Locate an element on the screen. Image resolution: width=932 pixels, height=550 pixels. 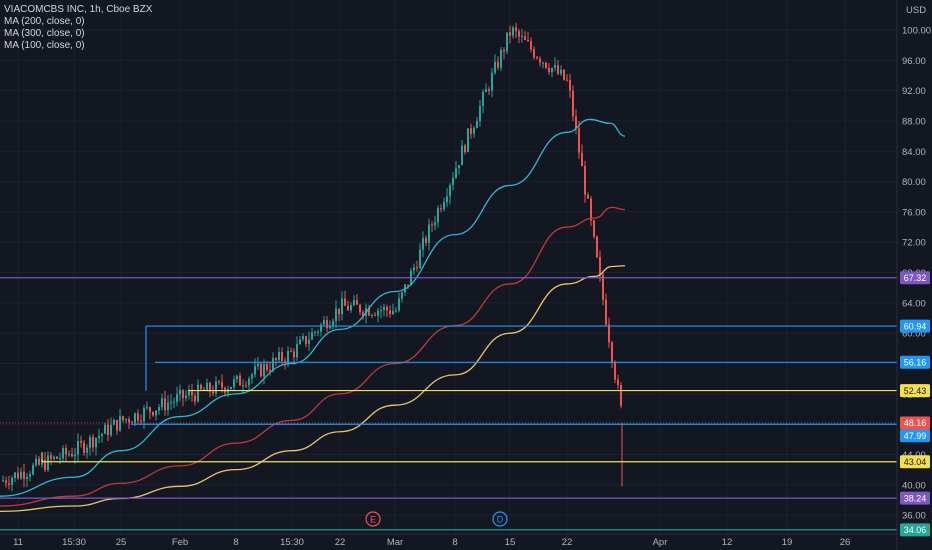
time-tick-label: 22 is located at coordinates (567, 542).